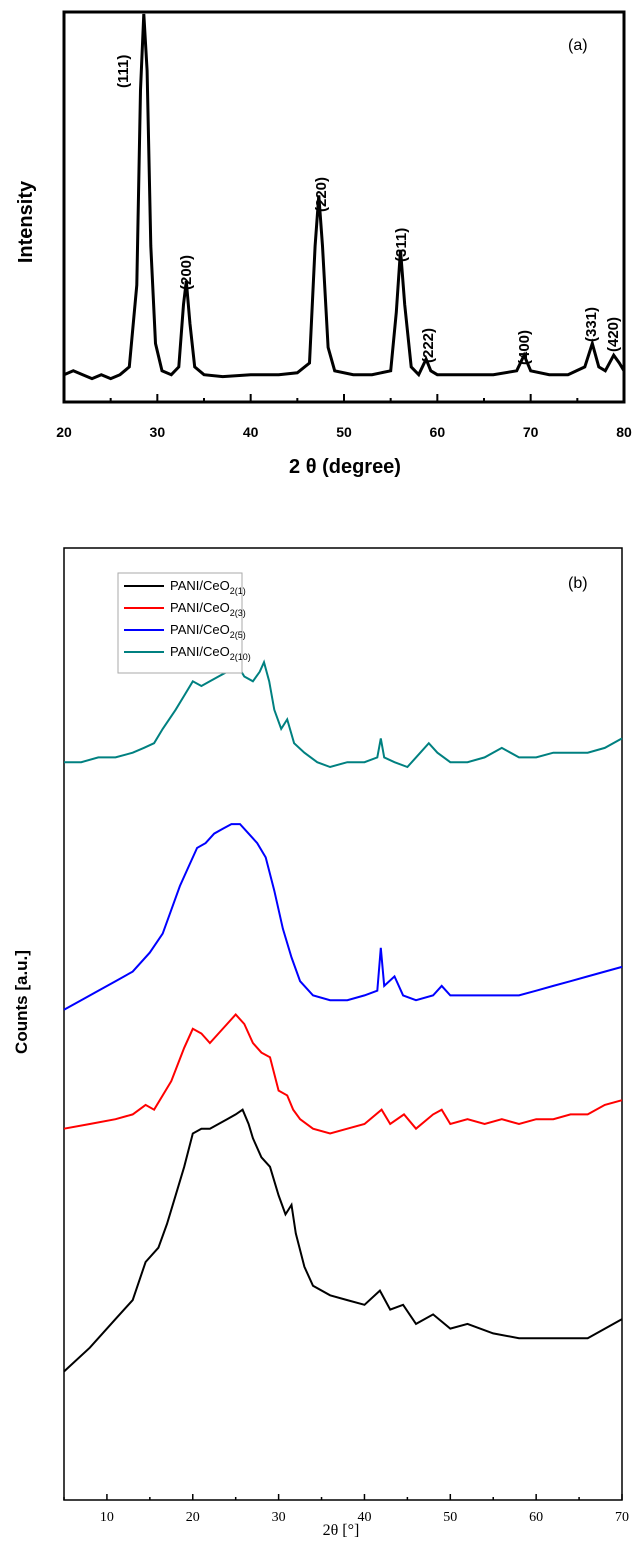 The image size is (635, 1547). I want to click on x-tick-label-b: 30, so click(279, 1517).